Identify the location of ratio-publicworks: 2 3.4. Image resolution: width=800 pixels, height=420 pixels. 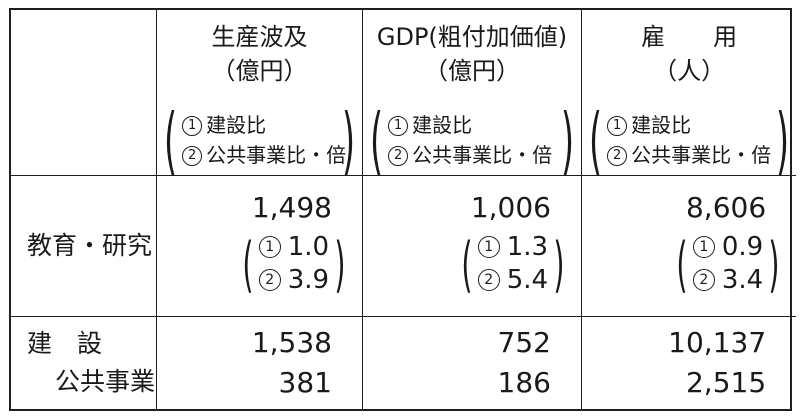
(728, 280).